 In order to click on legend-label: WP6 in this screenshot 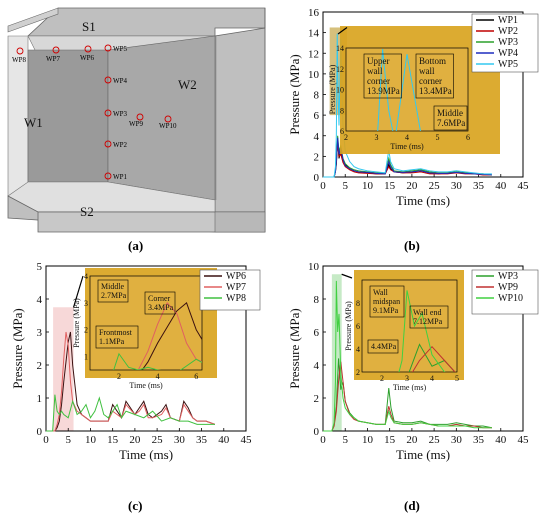, I will do `click(236, 276)`.